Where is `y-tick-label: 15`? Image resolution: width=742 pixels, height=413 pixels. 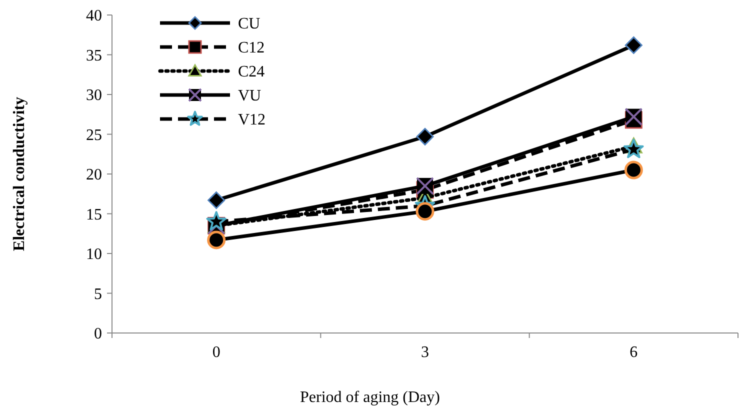 y-tick-label: 15 is located at coordinates (94, 215).